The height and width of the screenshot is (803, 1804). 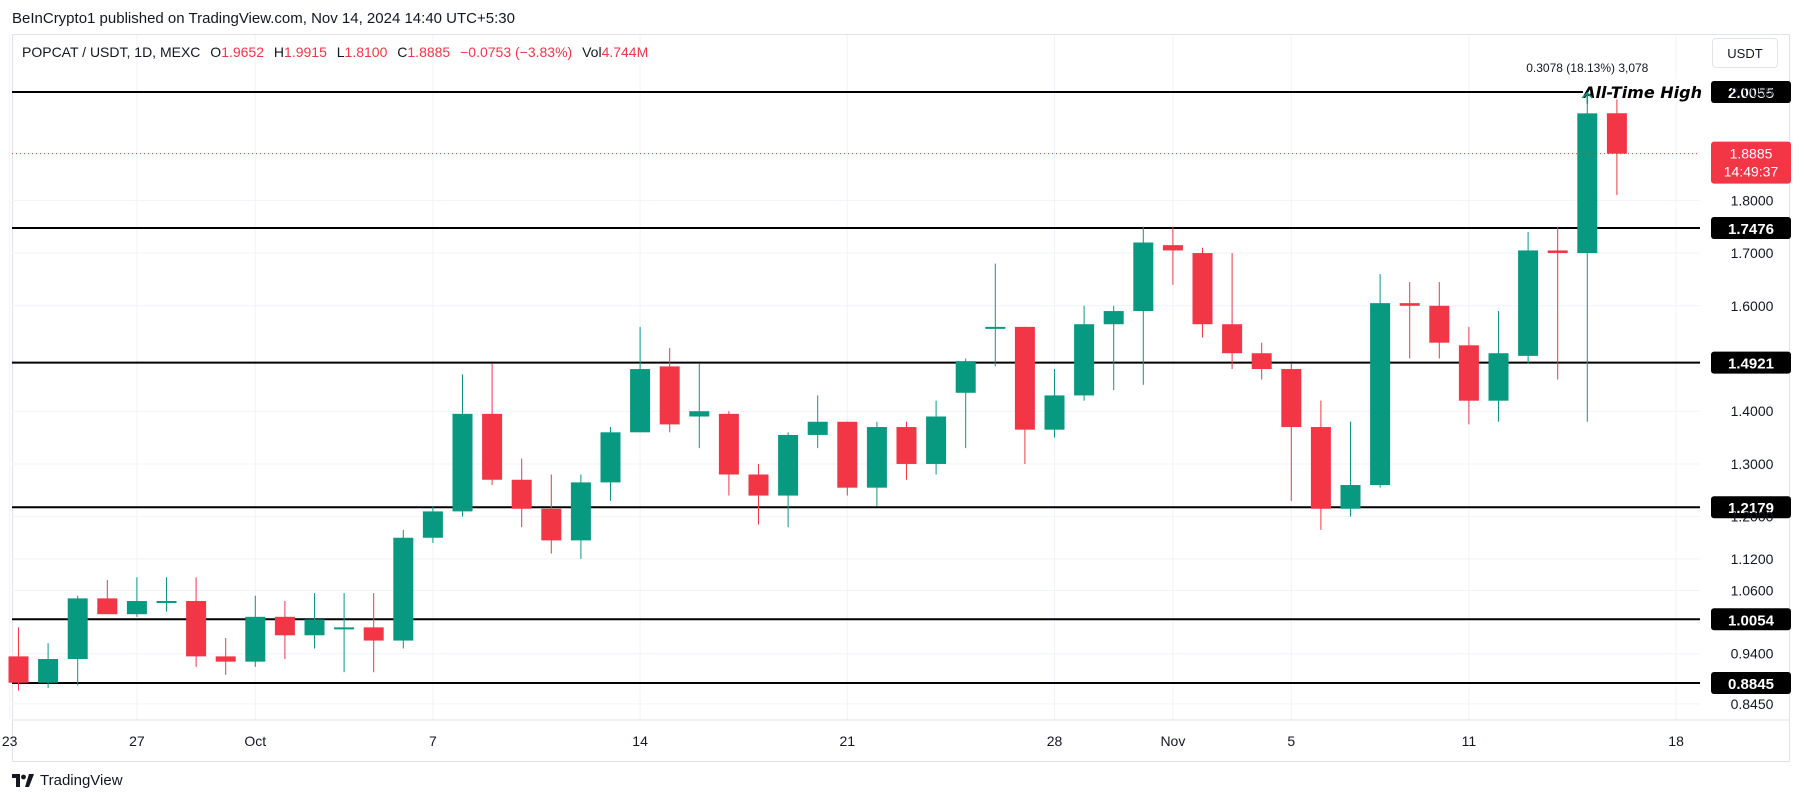 What do you see at coordinates (1751, 172) in the screenshot?
I see `candle-countdown: 14:49:37` at bounding box center [1751, 172].